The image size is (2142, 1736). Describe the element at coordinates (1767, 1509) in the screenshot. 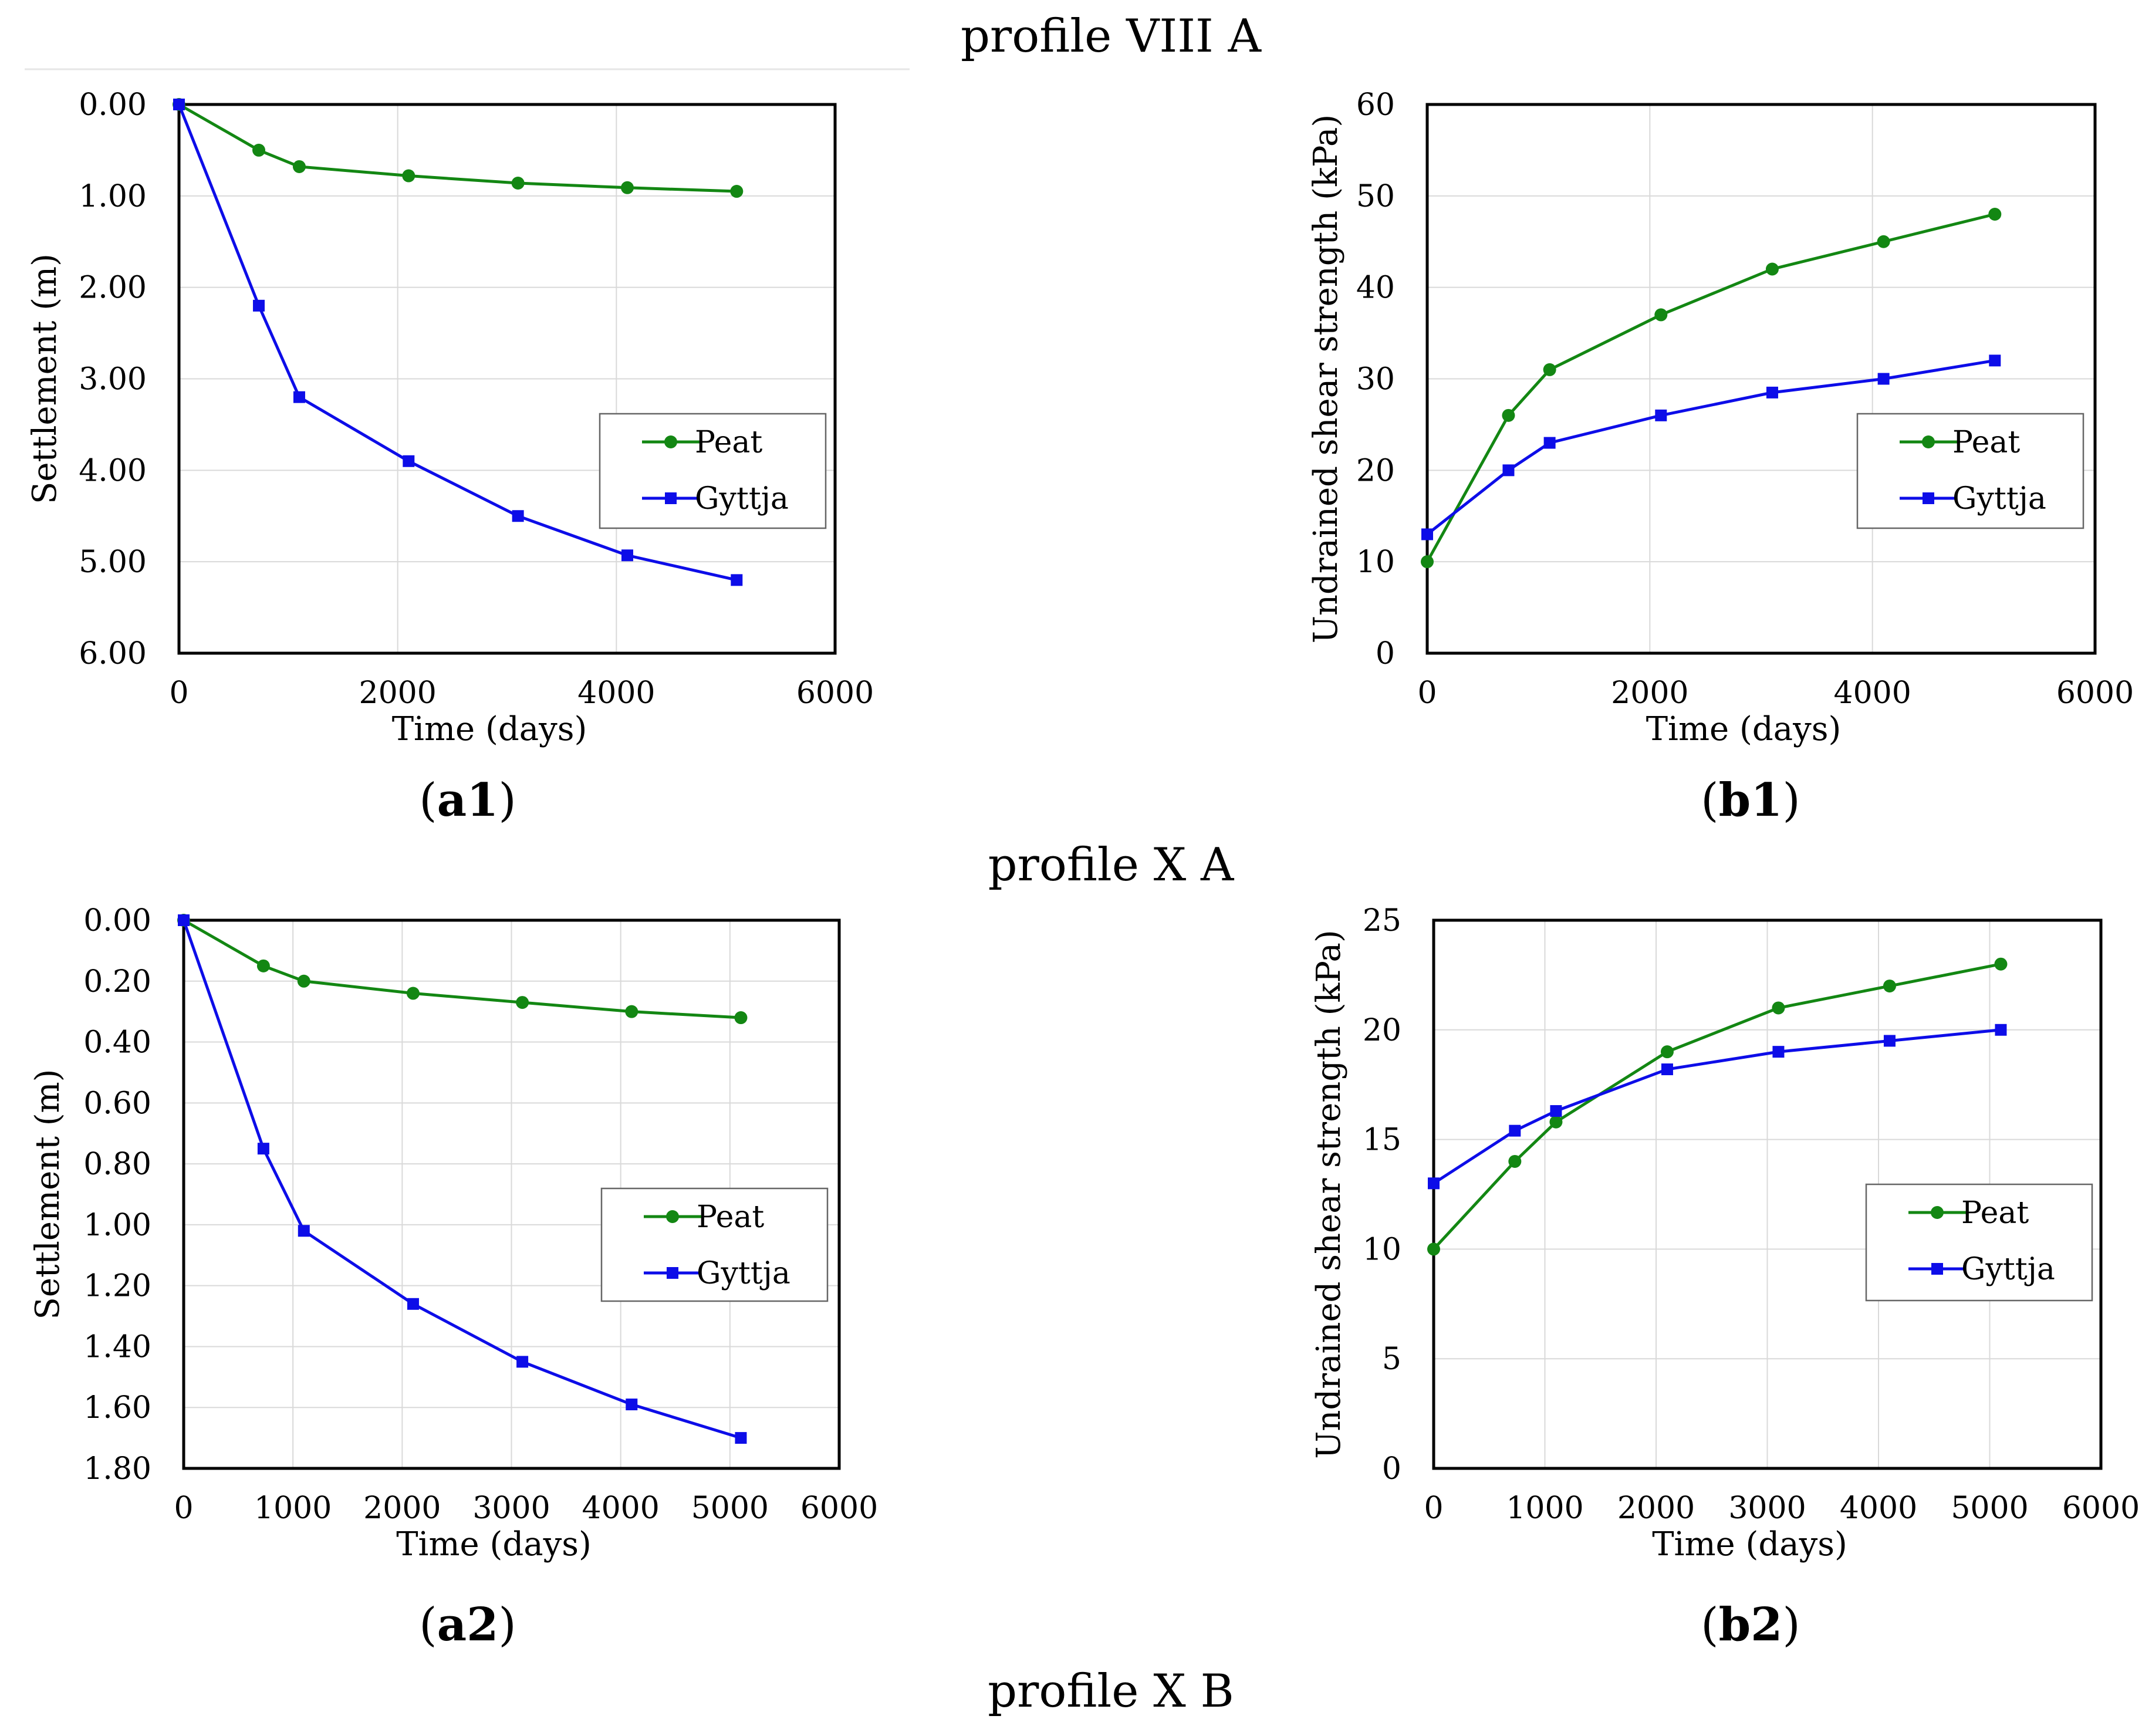

I see `chart-b2-xtick-label-3: 3000` at that location.